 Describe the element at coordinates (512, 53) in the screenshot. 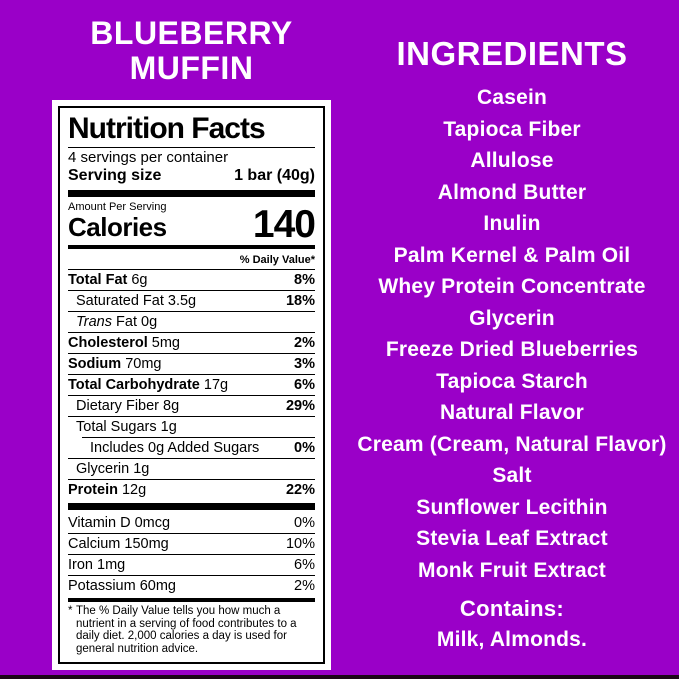

I see `ingredients-heading: INGREDIENTS` at that location.